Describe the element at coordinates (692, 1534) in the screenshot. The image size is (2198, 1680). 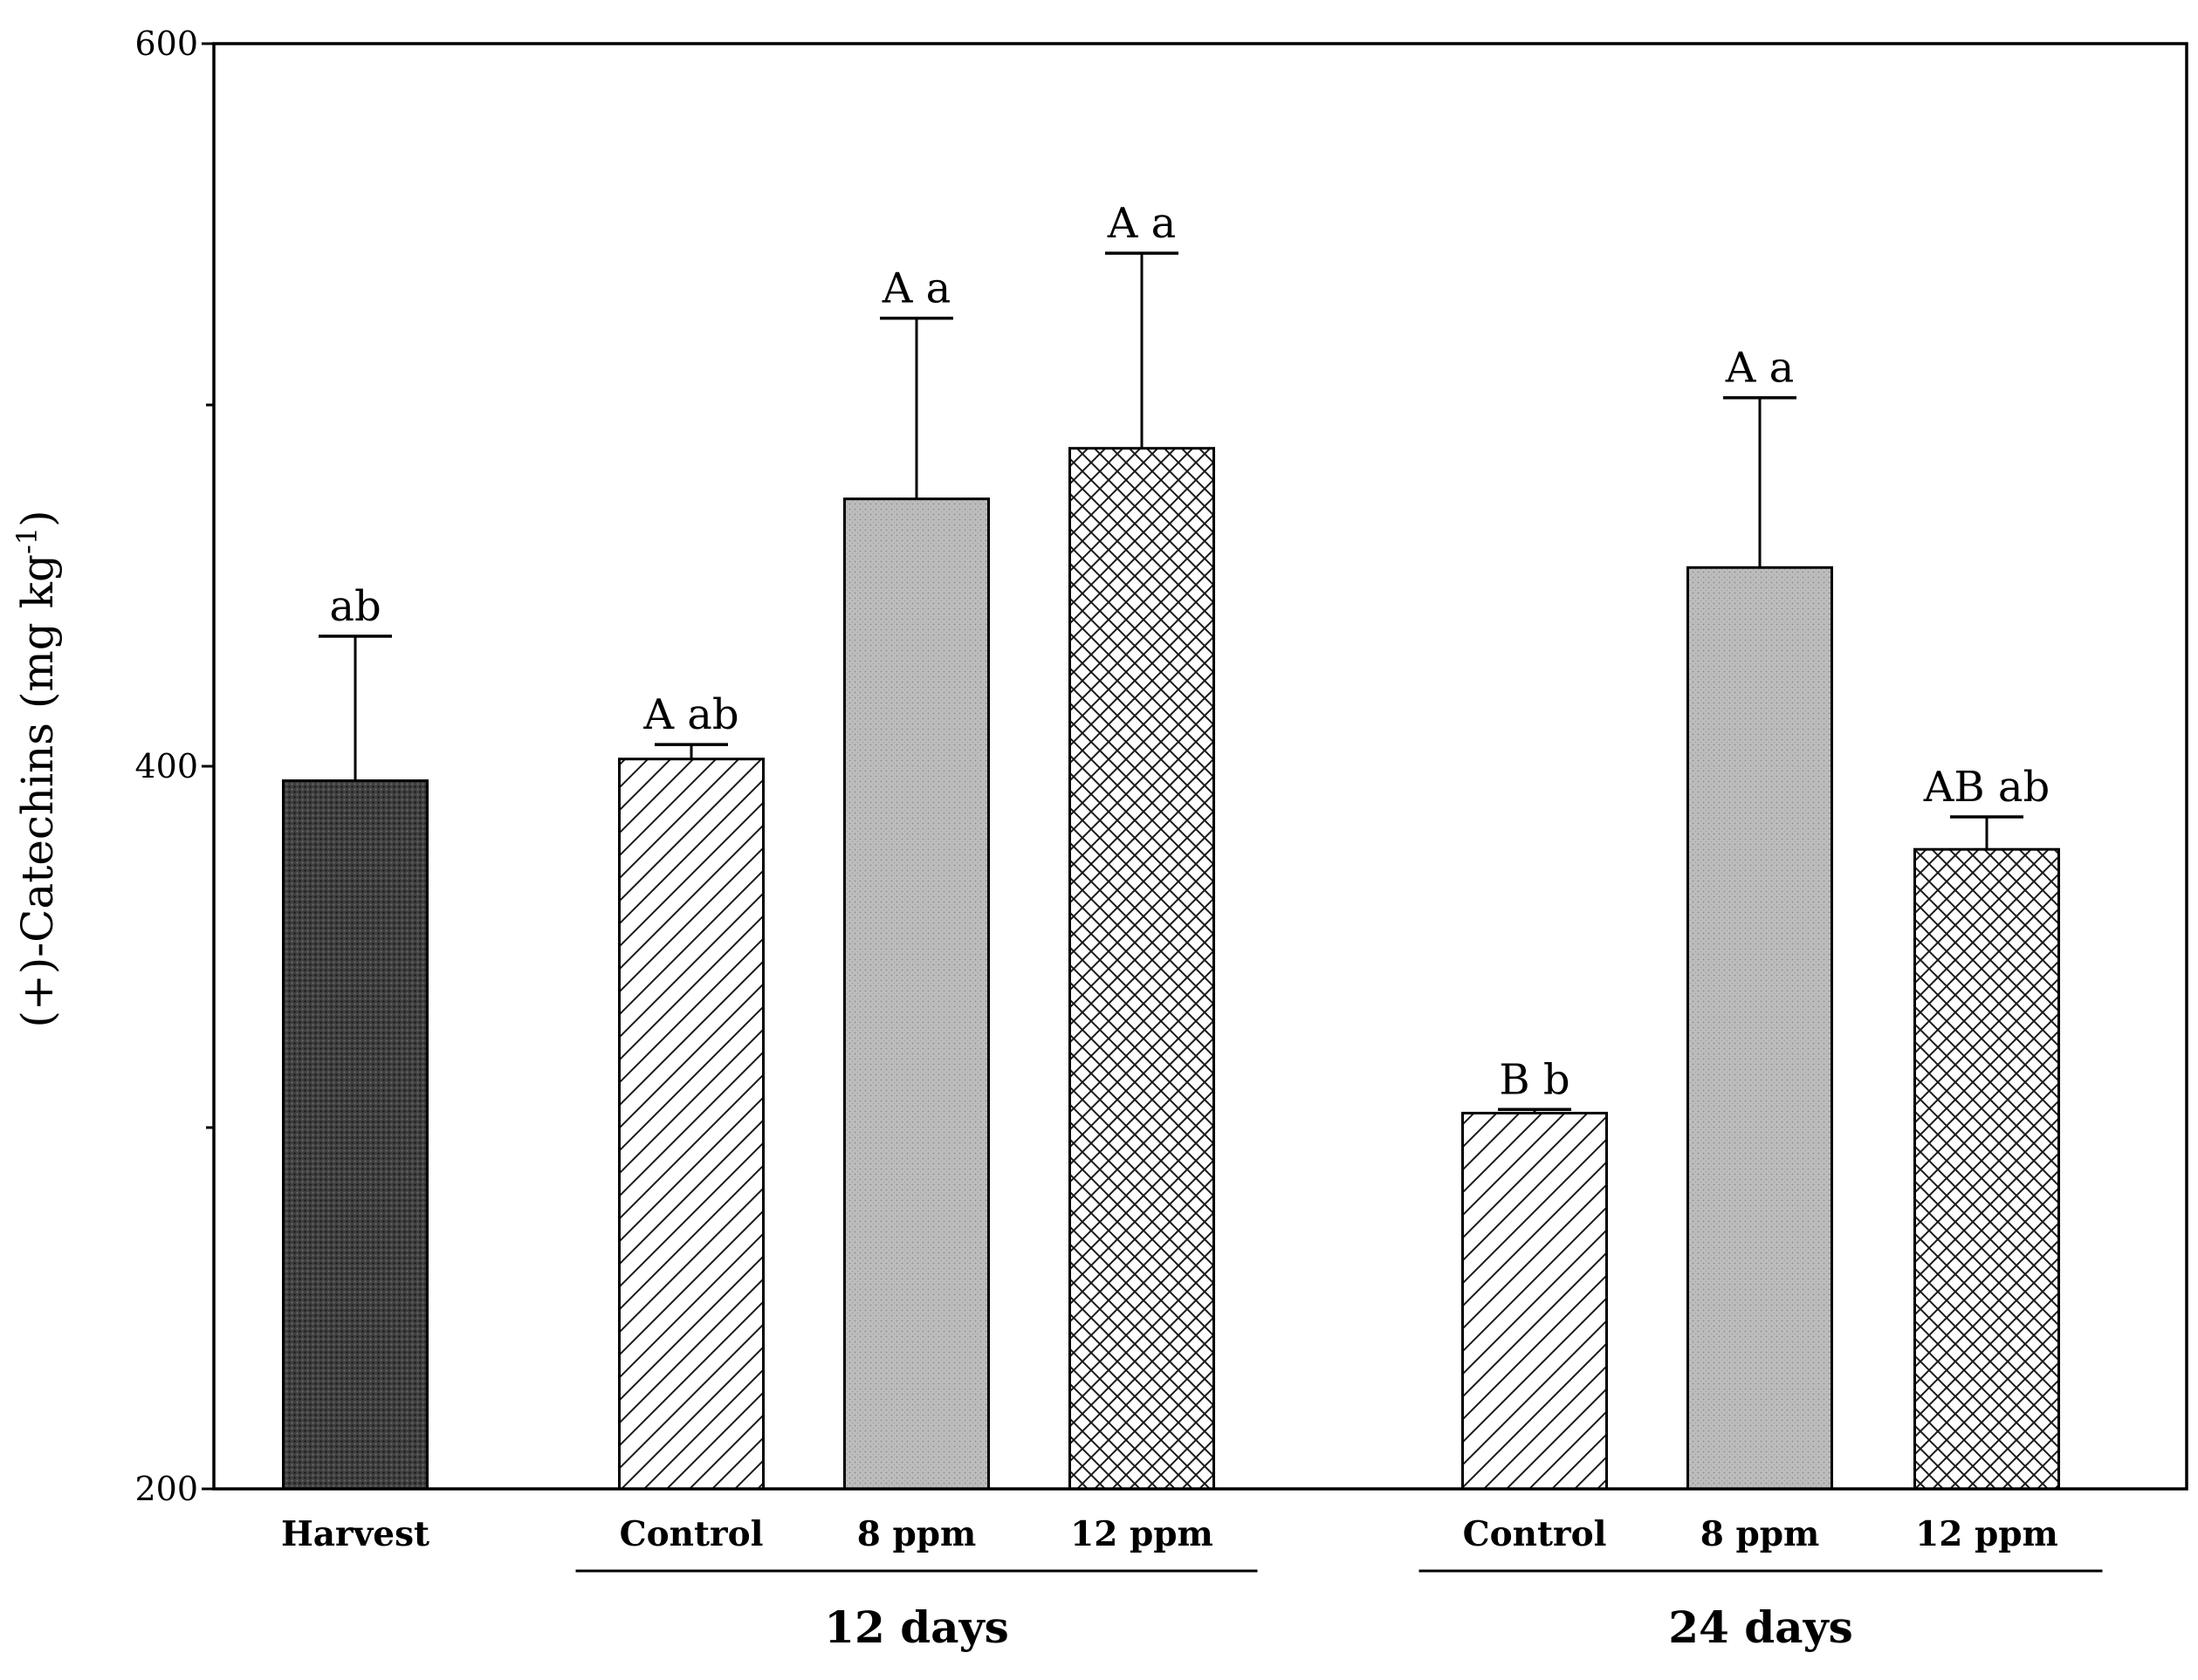
I see `category-label-2: Control` at that location.